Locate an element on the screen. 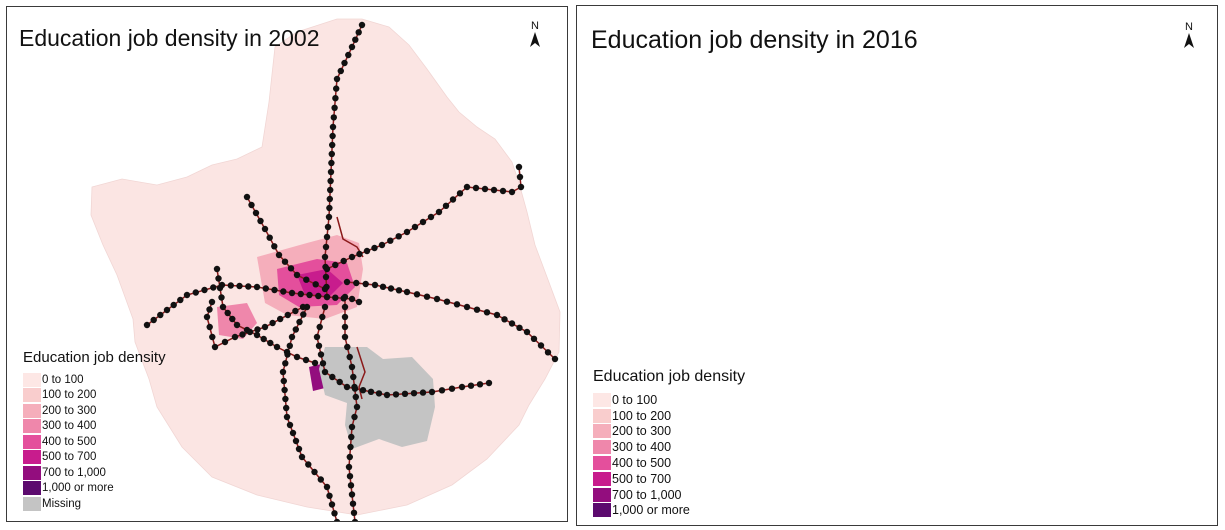 The width and height of the screenshot is (1225, 530). legend-label: 100 to 200 is located at coordinates (642, 415).